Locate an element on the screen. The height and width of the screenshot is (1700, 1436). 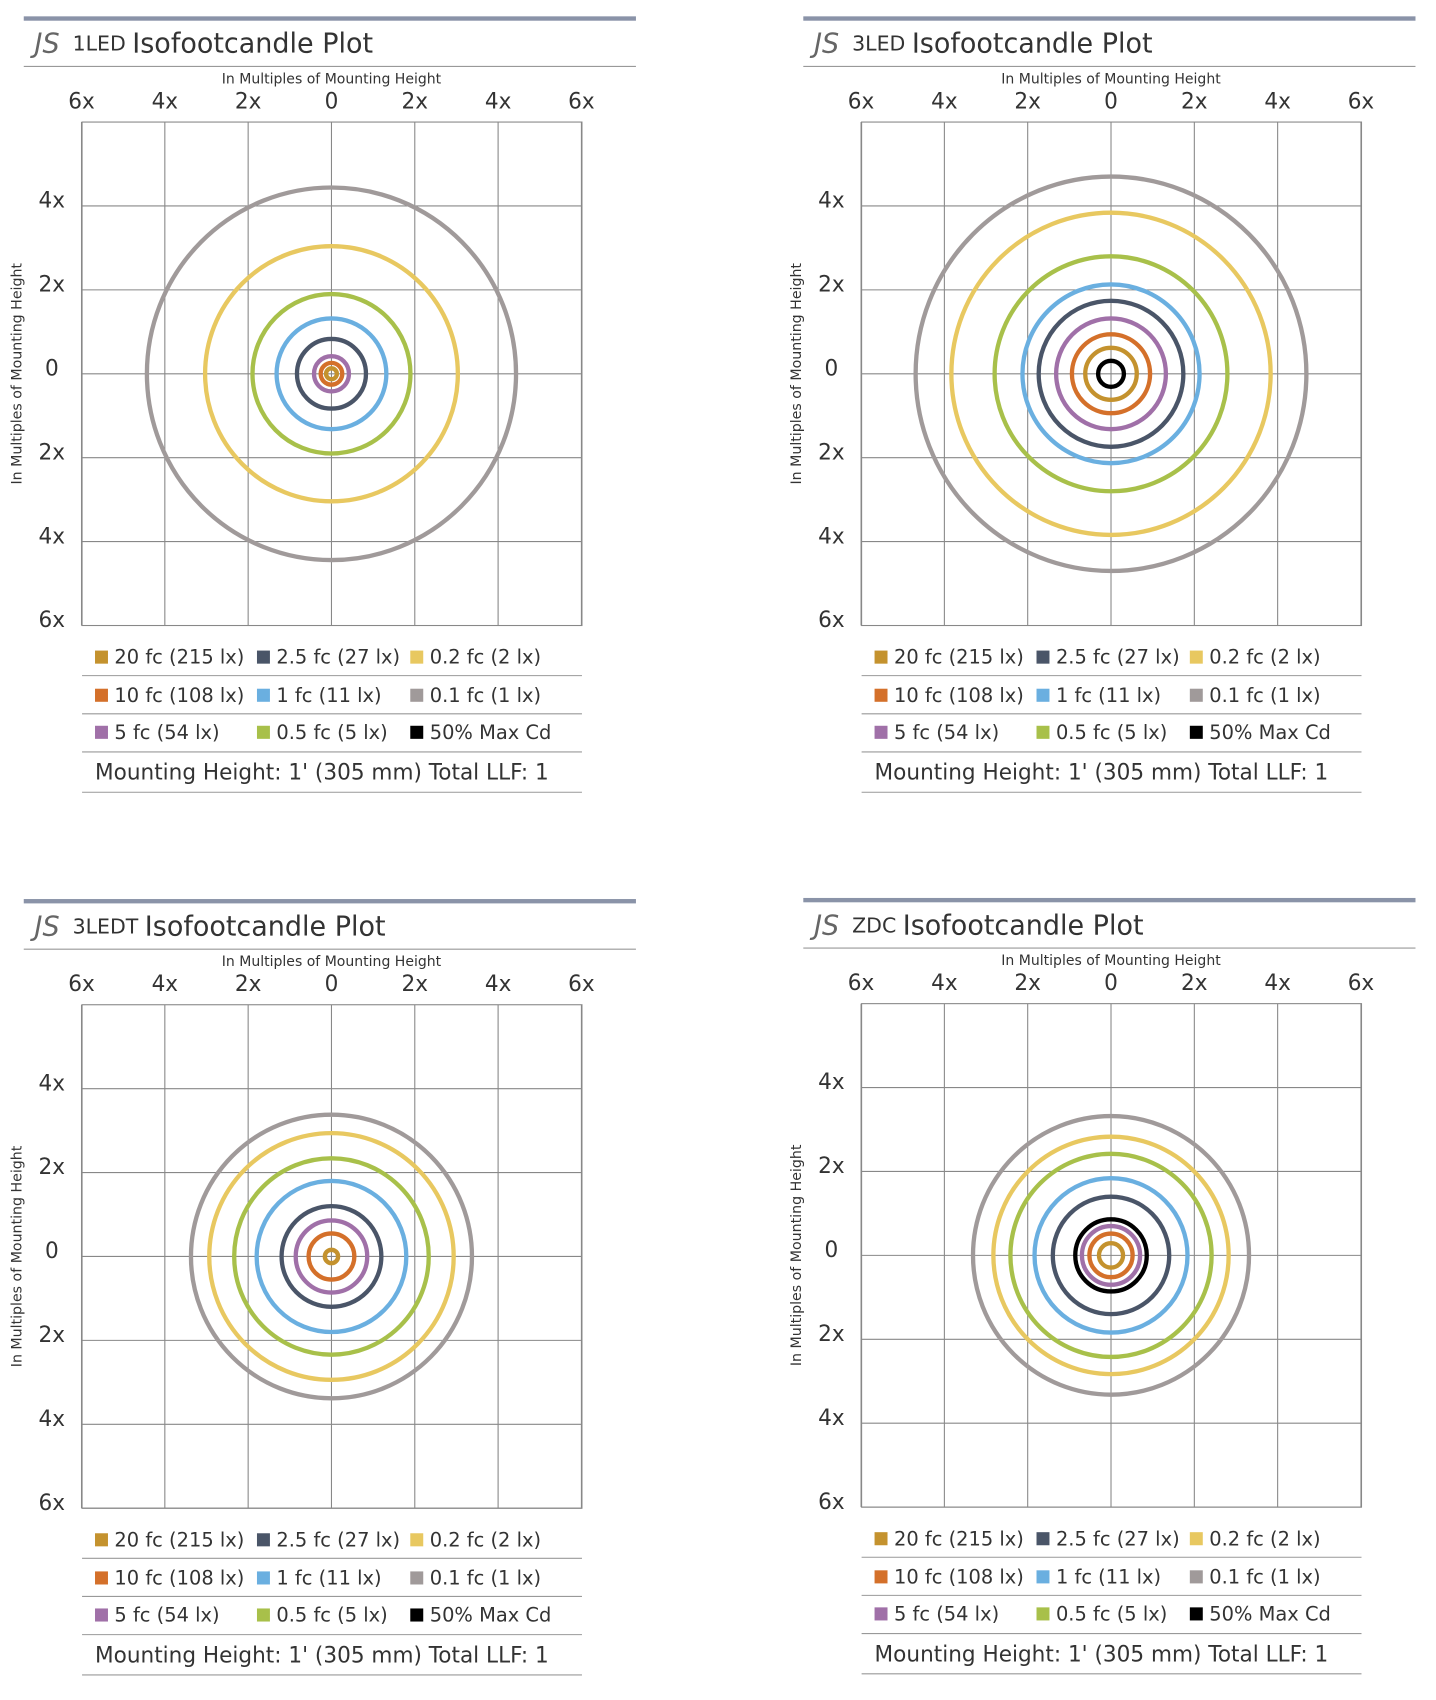
x-tick-label: 0 is located at coordinates (332, 101).